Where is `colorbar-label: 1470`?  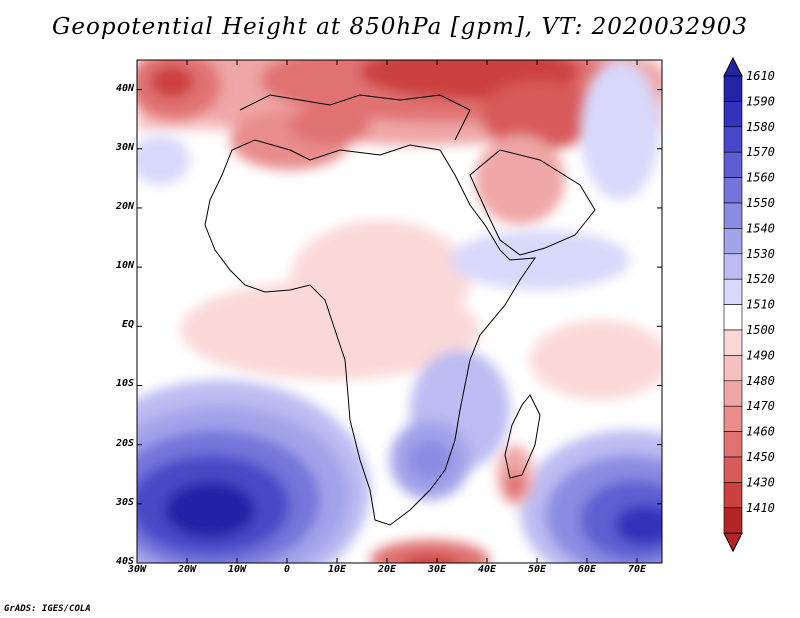
colorbar-label: 1470 is located at coordinates (760, 406).